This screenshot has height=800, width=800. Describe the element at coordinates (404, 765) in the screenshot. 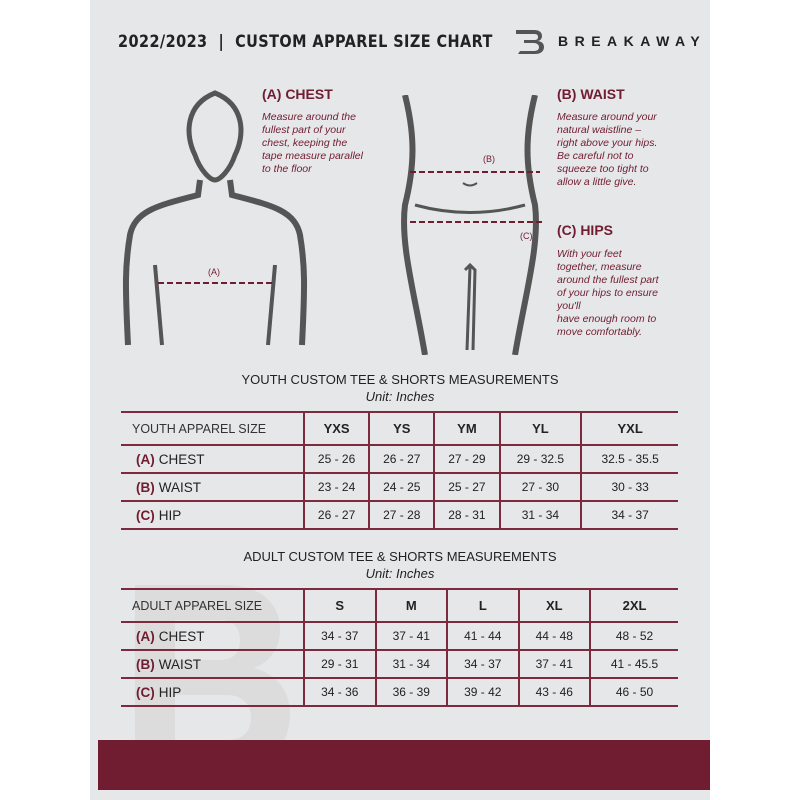

I see `footer-band` at that location.